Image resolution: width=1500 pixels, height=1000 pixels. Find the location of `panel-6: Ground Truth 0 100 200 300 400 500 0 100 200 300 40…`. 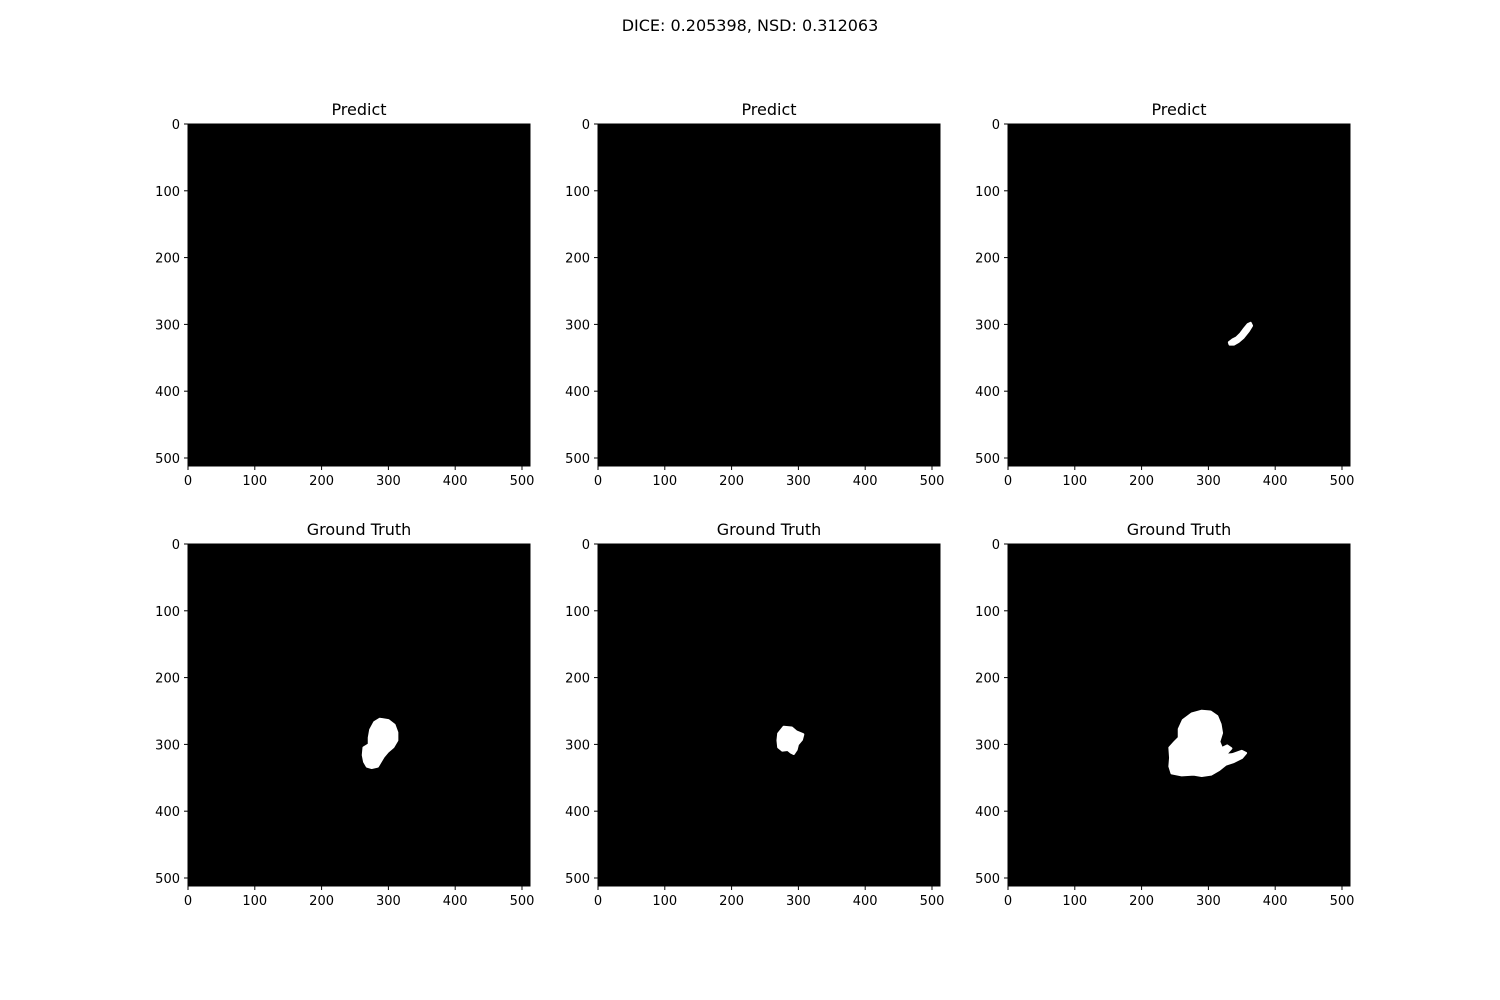

panel-6: Ground Truth 0 100 200 300 400 500 0 100 200 300 40… is located at coordinates (1164, 714).